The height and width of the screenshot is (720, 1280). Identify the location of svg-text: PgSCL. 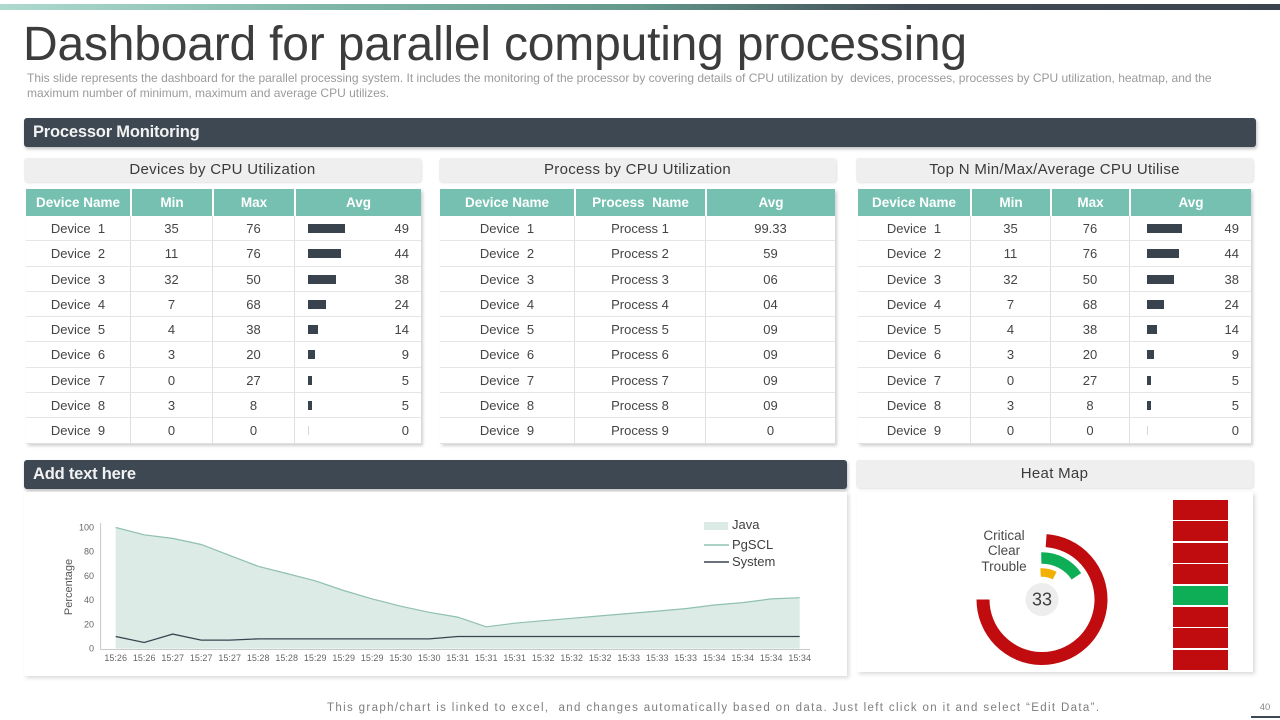
(752, 544).